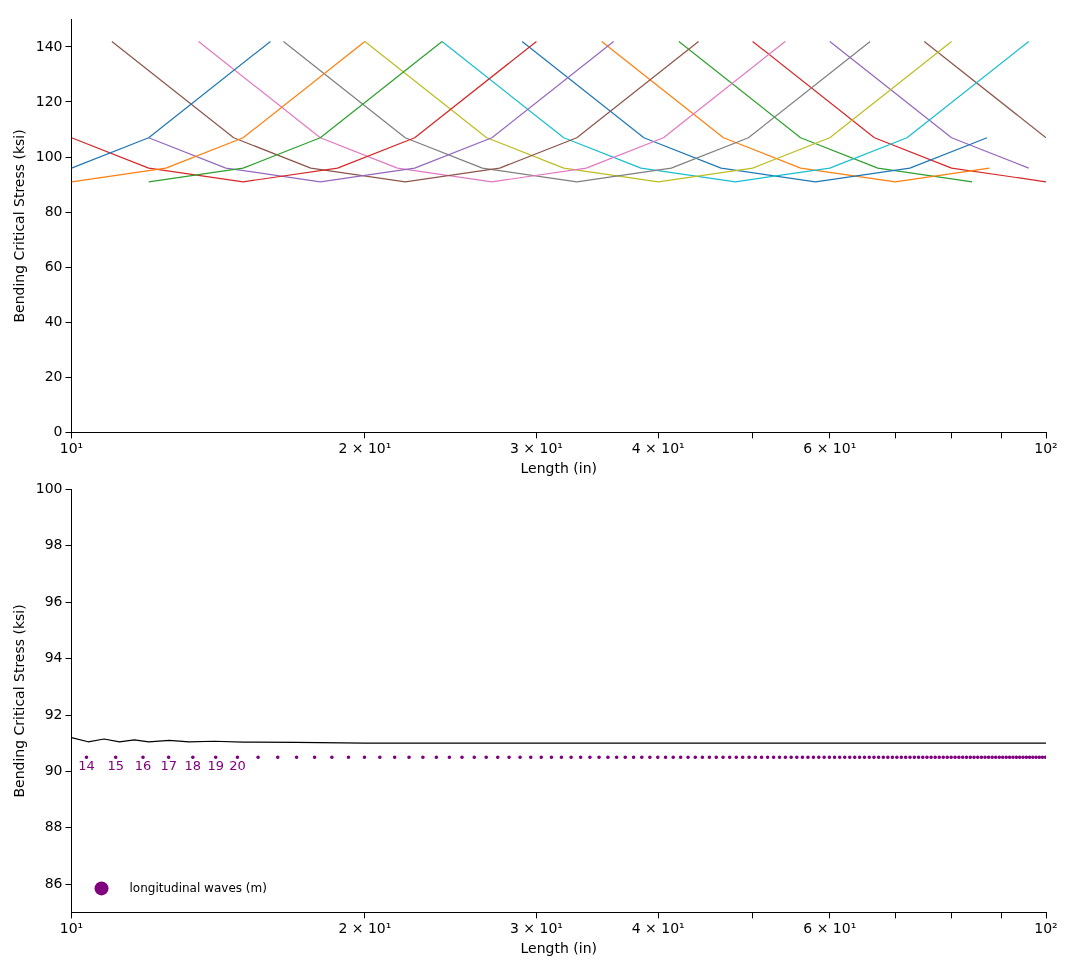  I want to click on y-tick-label: 86, so click(53, 882).